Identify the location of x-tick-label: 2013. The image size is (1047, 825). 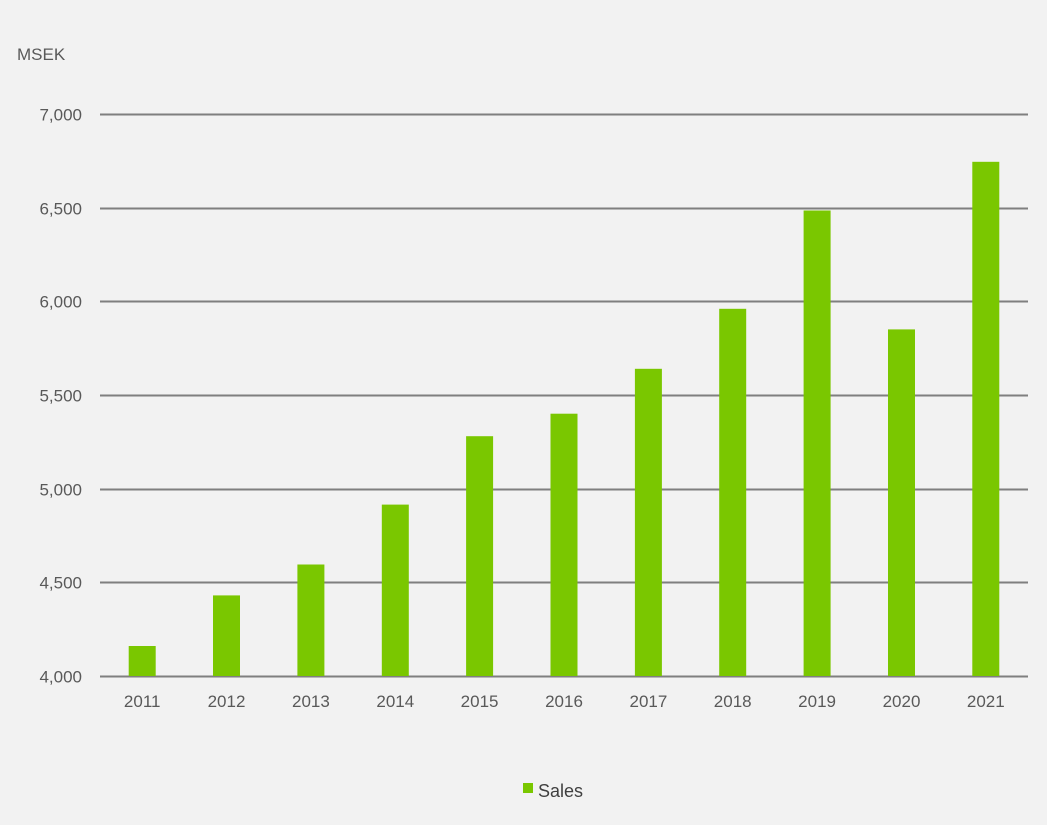
(311, 701).